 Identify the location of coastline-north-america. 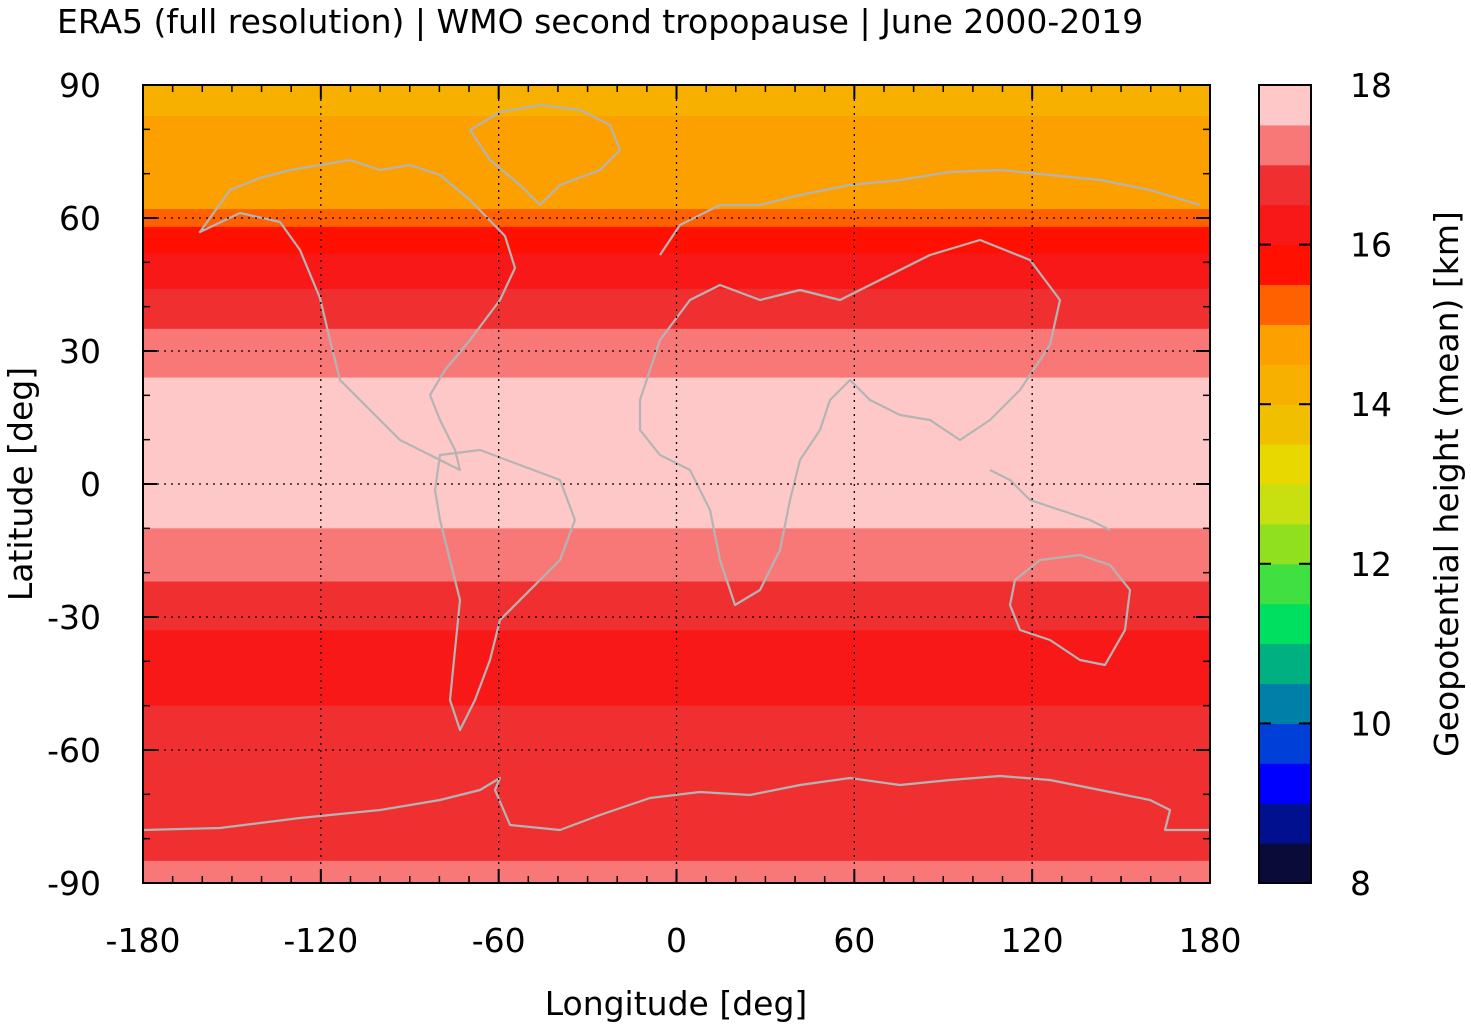
(357, 315).